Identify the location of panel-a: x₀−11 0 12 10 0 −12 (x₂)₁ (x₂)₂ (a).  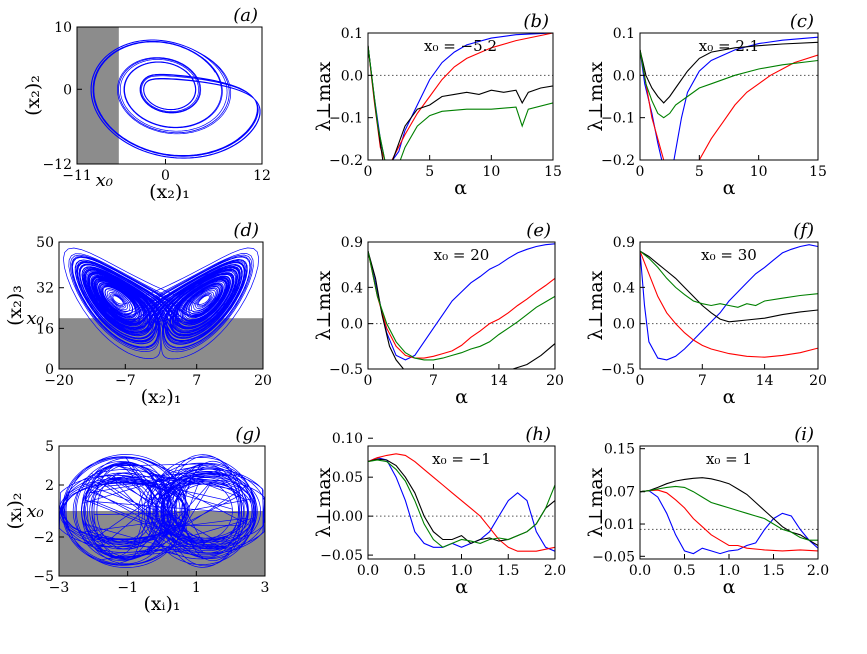
(146, 104).